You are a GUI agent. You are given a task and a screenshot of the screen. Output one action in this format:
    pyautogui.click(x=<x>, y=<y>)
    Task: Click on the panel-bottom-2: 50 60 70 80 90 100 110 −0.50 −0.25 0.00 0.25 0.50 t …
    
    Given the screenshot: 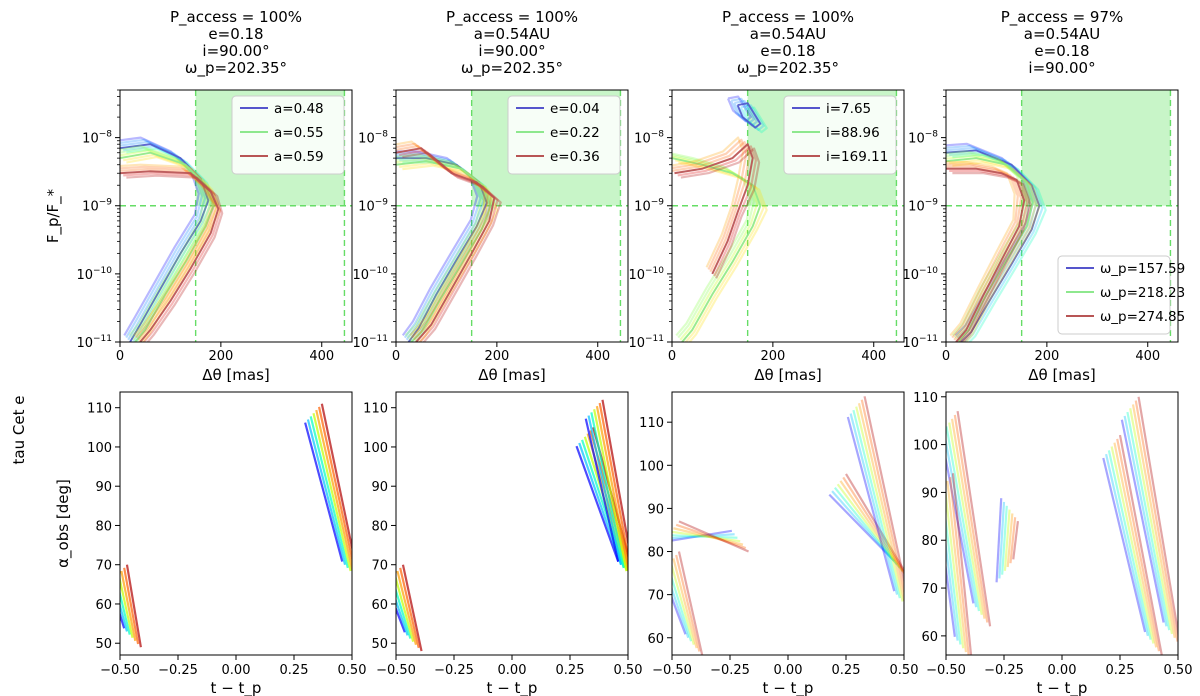 What is the action you would take?
    pyautogui.click(x=502, y=543)
    